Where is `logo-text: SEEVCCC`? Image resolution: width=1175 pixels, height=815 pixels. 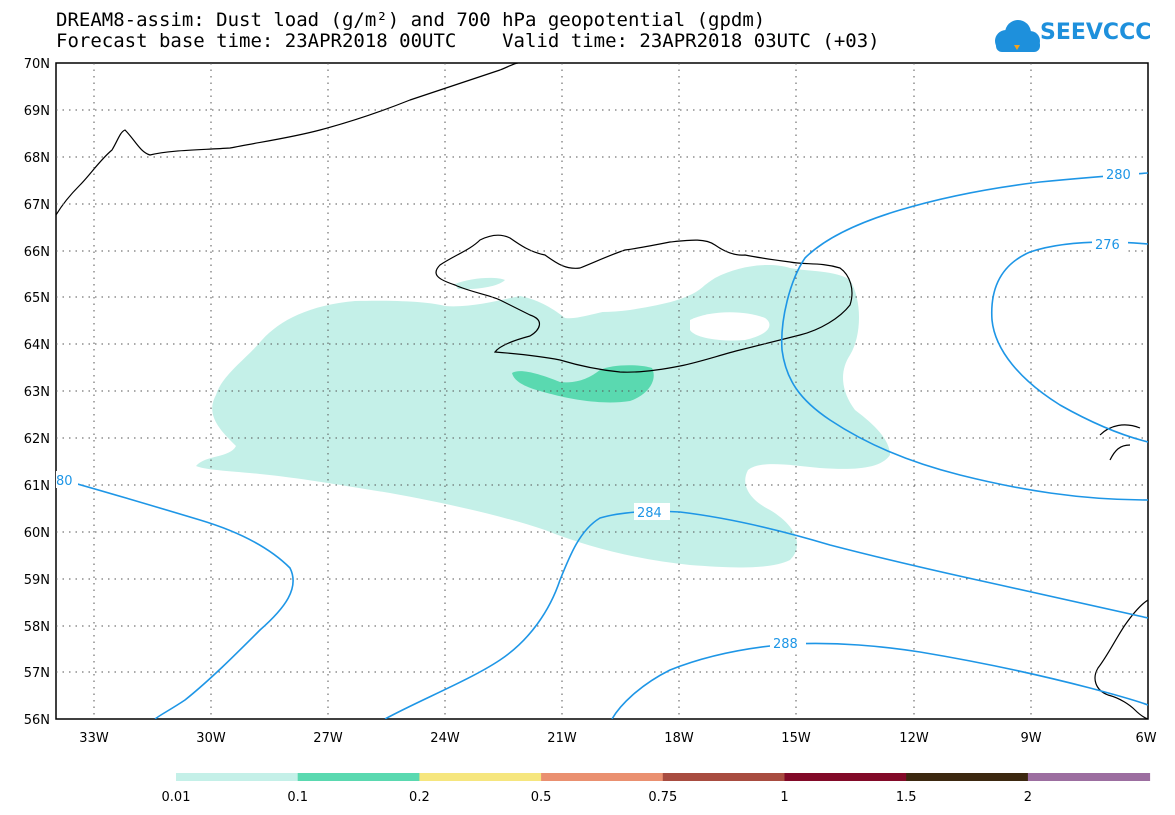
logo-text: SEEVCCC is located at coordinates (1096, 32).